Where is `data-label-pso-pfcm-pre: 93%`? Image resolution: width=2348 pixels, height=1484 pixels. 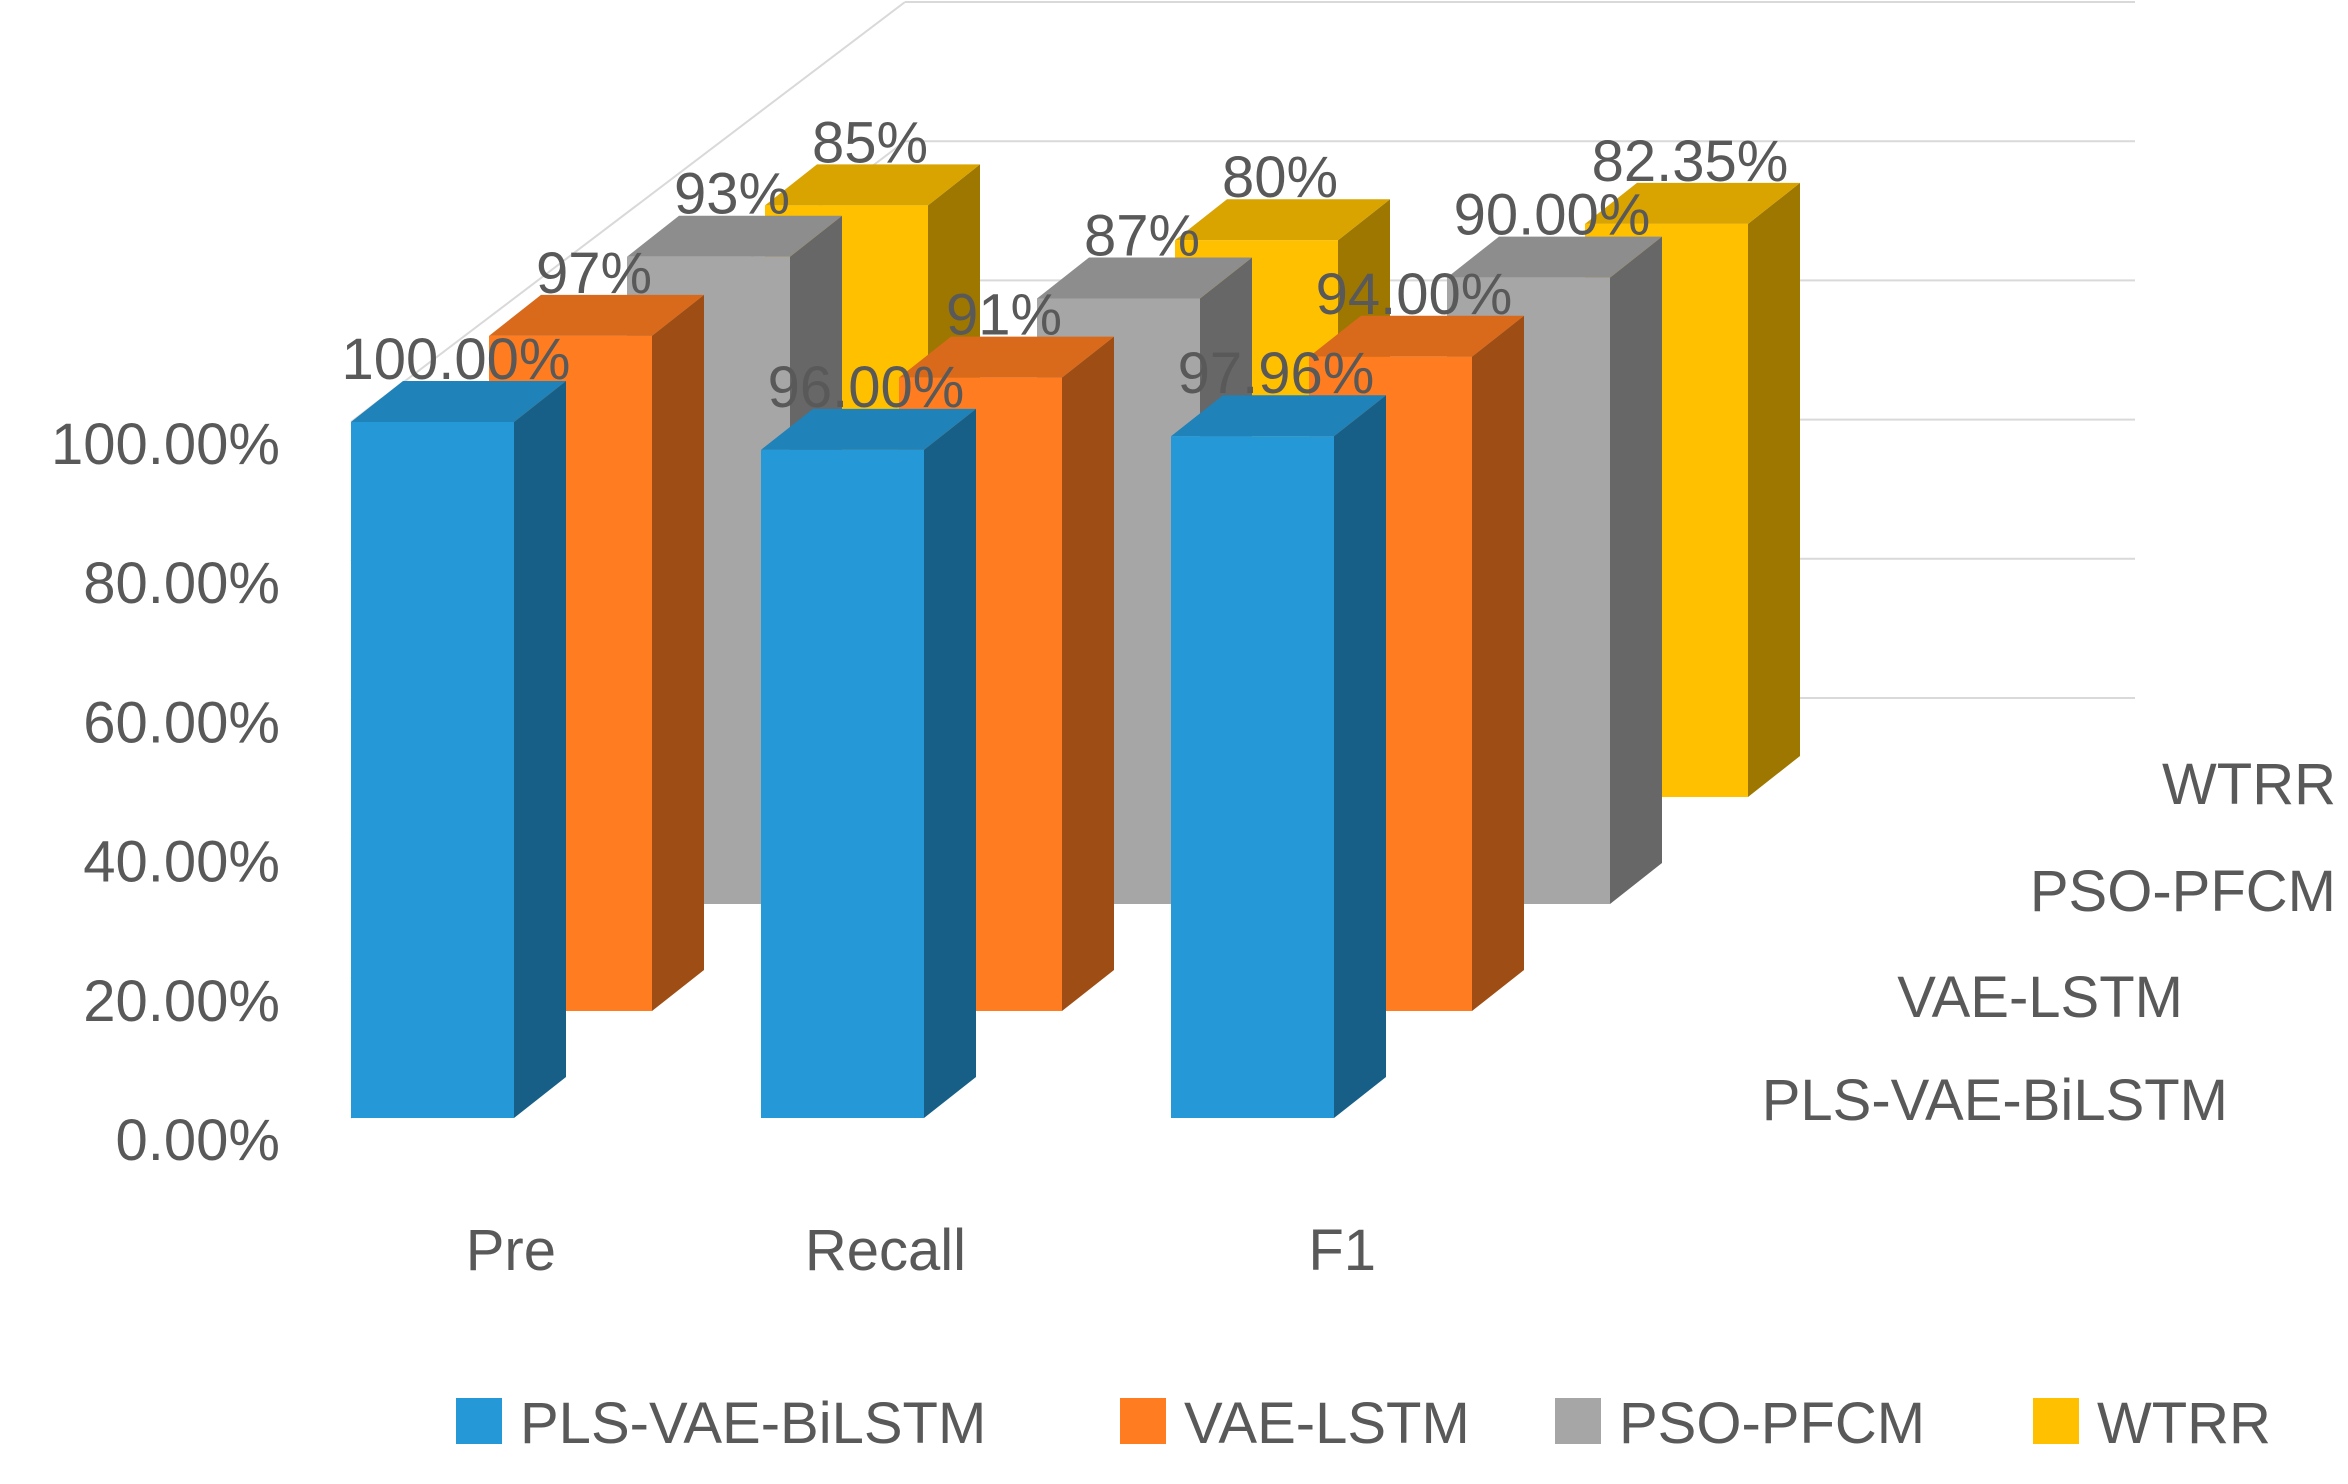
data-label-pso-pfcm-pre: 93% is located at coordinates (732, 194).